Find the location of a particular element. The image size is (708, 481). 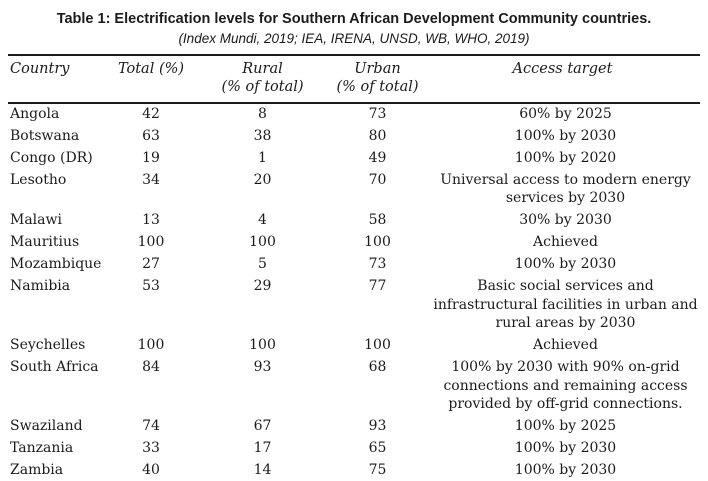

cell-rural: 17 is located at coordinates (262, 448).